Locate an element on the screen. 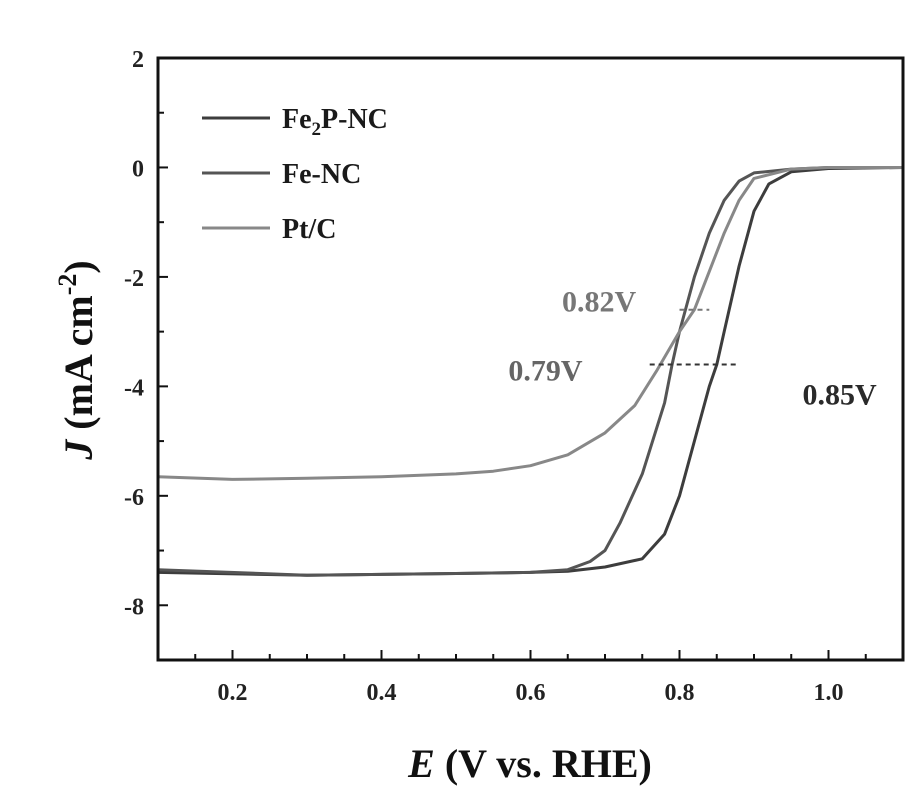  legend-label-rest: P-NC is located at coordinates (354, 119).